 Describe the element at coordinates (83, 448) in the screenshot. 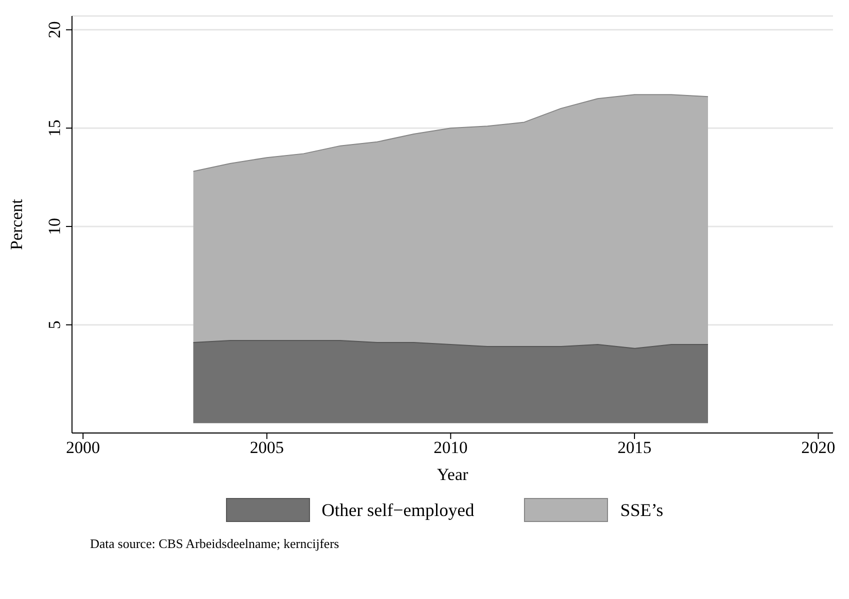

I see `x-tick-label: 2000` at that location.